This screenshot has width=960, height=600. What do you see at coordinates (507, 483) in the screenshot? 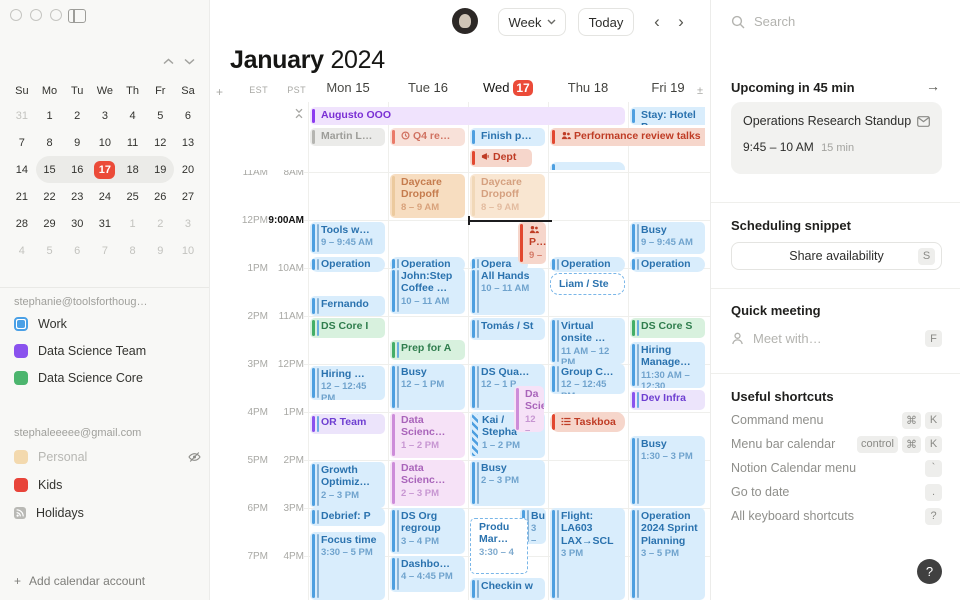
I see `event: Busy 2 – 3 PM` at bounding box center [507, 483].